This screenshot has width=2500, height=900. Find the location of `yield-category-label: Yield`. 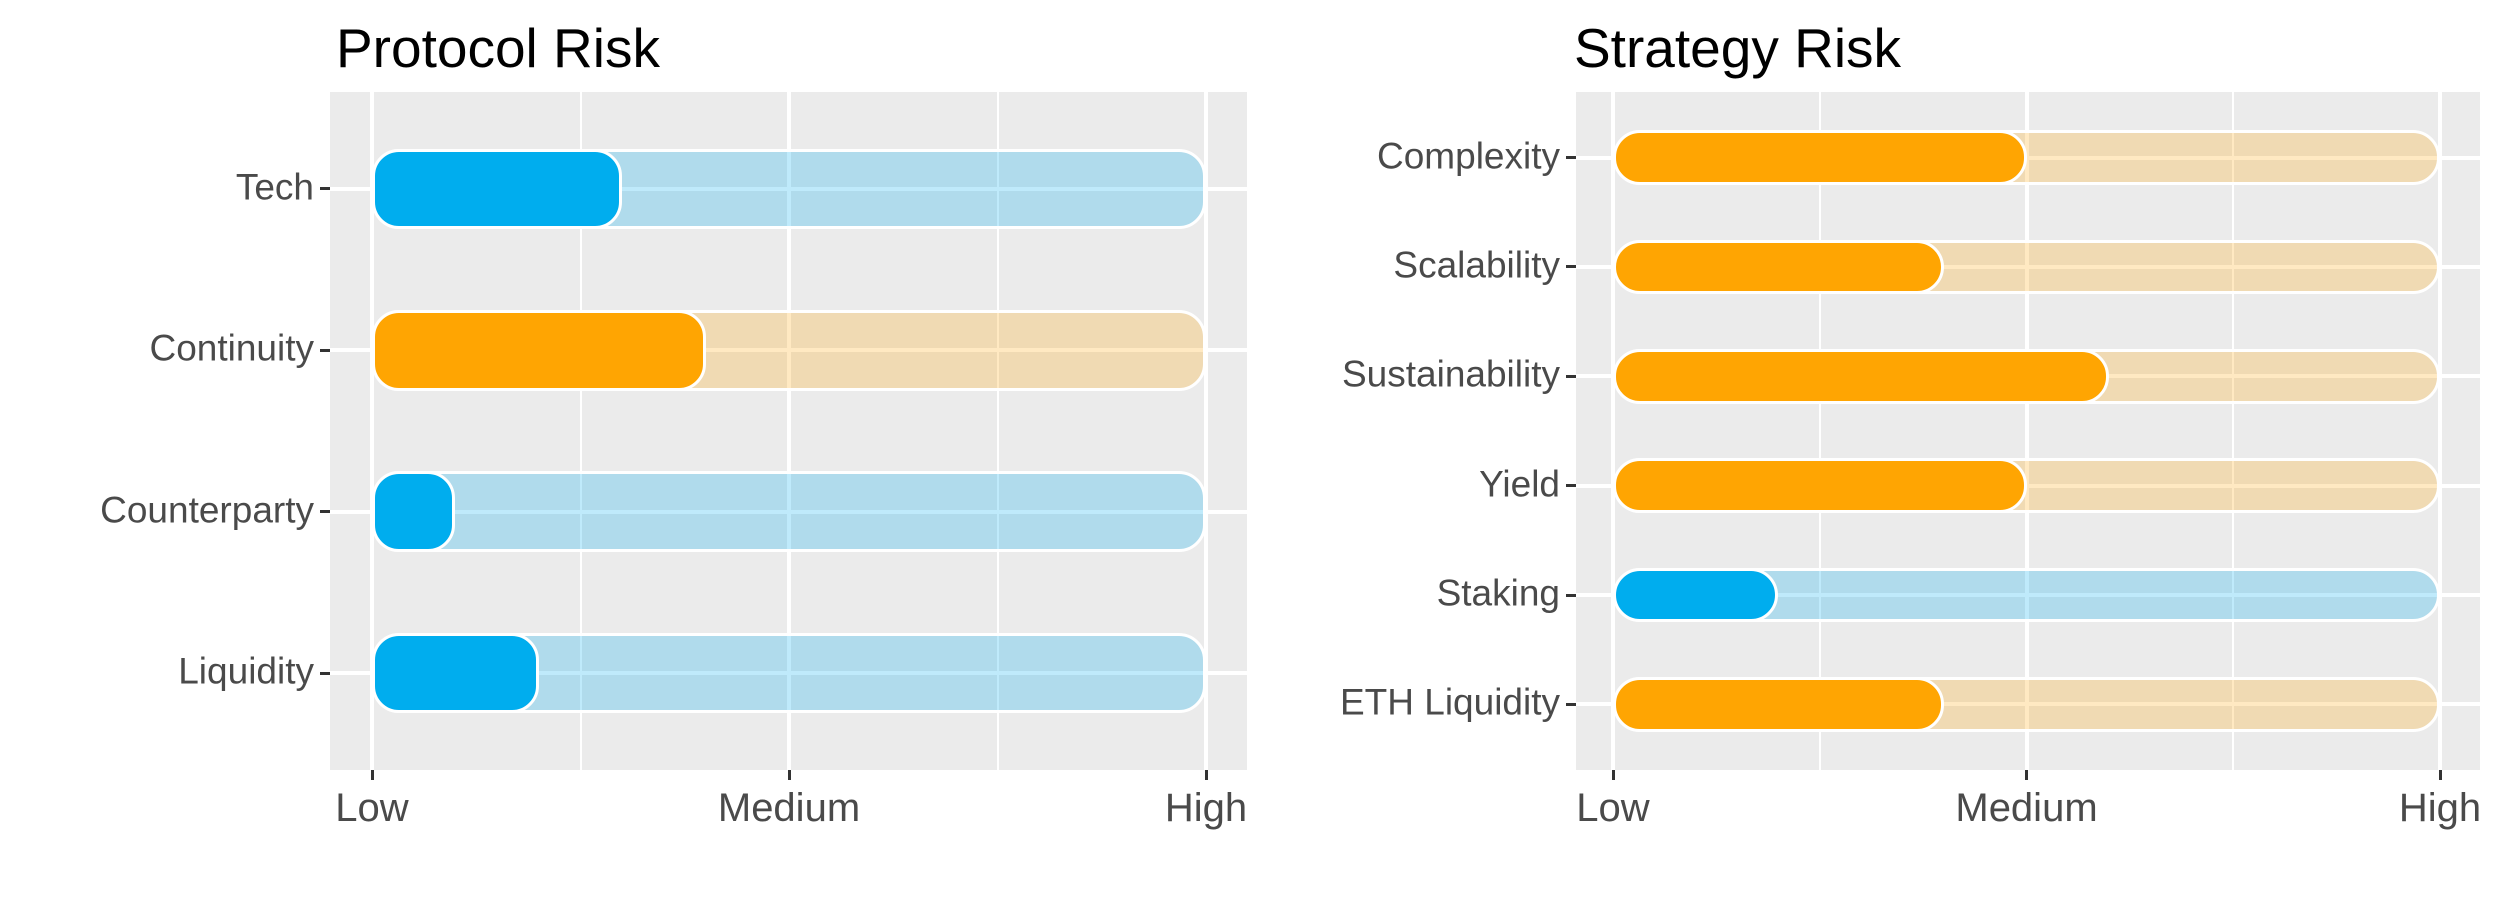

yield-category-label: Yield is located at coordinates (1519, 483).